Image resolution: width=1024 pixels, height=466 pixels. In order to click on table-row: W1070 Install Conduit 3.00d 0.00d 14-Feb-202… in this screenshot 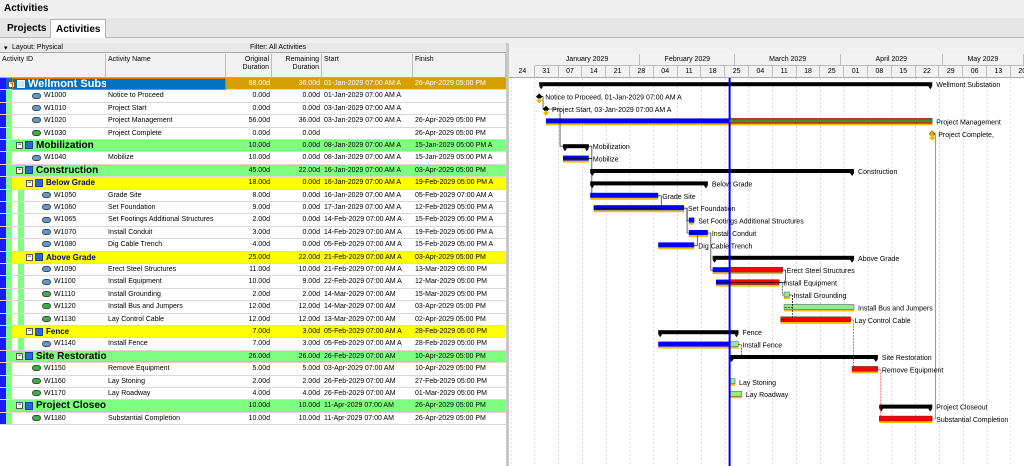, I will do `click(253, 233)`.